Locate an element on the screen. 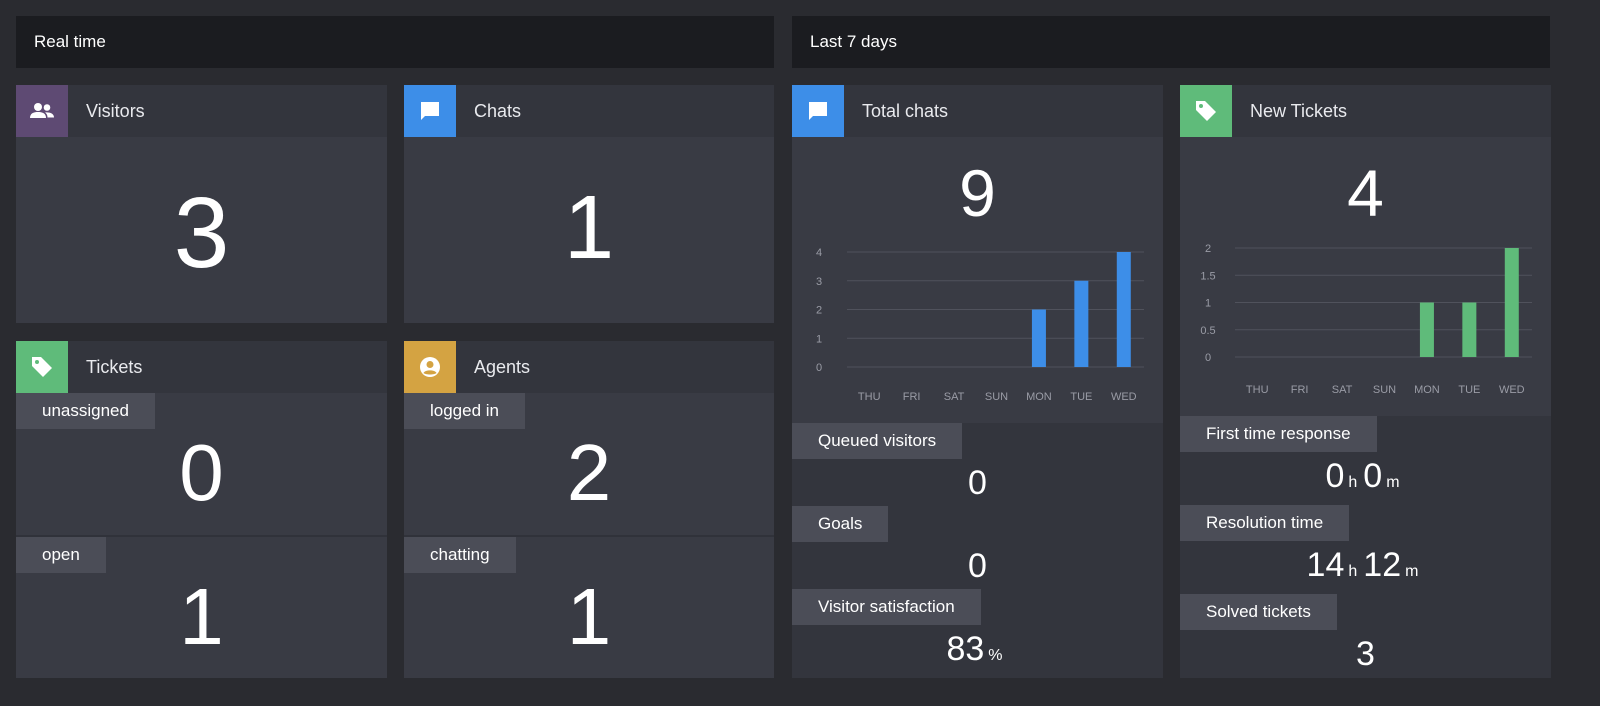 Image resolution: width=1600 pixels, height=706 pixels. open-tag: open is located at coordinates (61, 555).